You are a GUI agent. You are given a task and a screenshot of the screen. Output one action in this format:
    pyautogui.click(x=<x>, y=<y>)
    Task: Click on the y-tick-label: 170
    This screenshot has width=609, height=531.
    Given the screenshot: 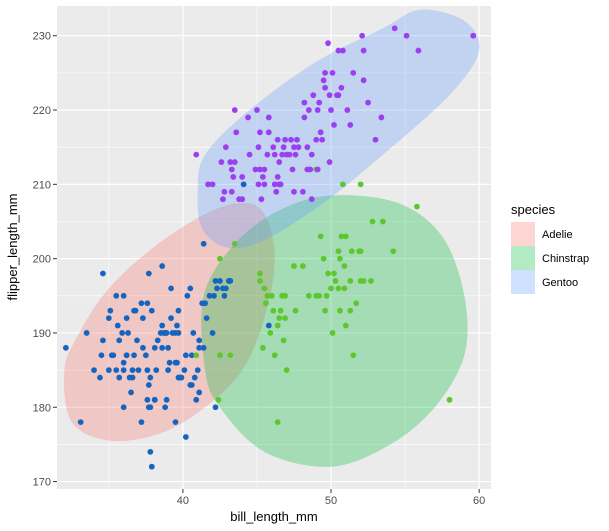 What is the action you would take?
    pyautogui.click(x=42, y=483)
    